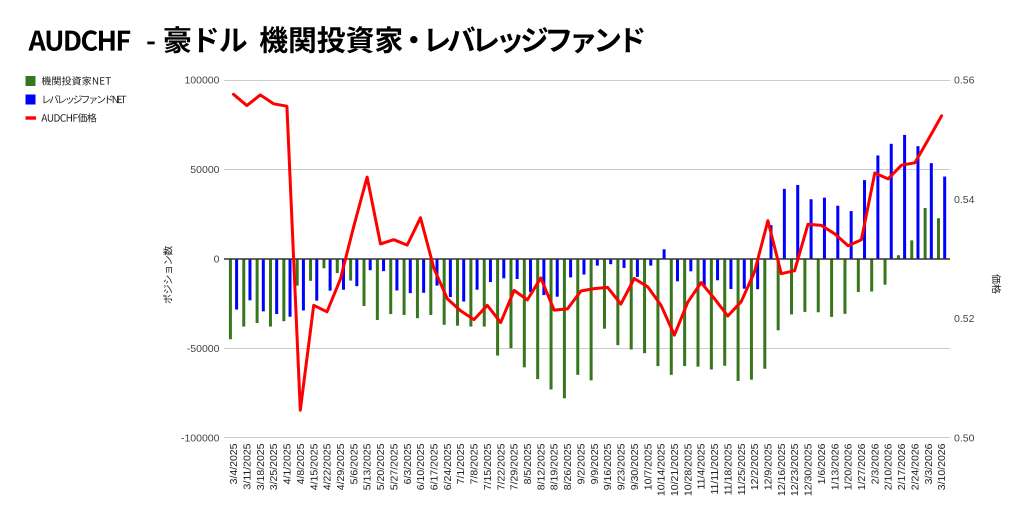 Image resolution: width=1024 pixels, height=517 pixels. I want to click on svg-text: 9/16/2025, so click(608, 466).